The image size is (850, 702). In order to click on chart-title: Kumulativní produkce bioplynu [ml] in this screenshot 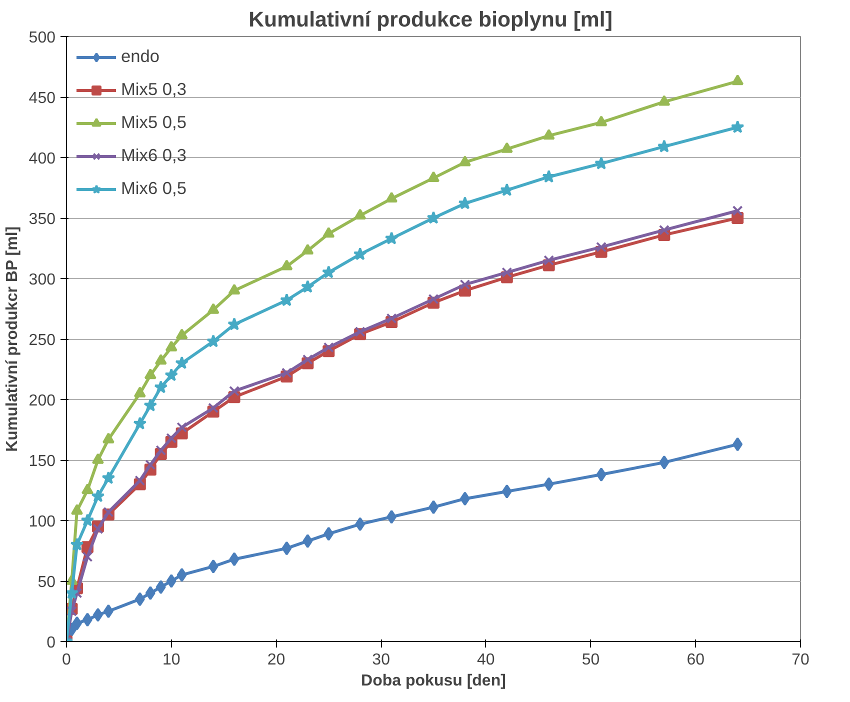, I will do `click(430, 20)`.